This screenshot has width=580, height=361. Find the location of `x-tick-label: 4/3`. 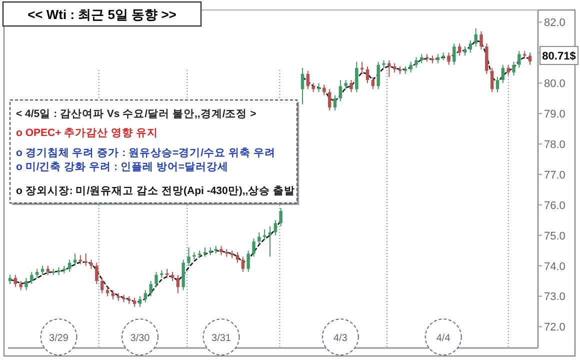

x-tick-label: 4/3 is located at coordinates (340, 338).